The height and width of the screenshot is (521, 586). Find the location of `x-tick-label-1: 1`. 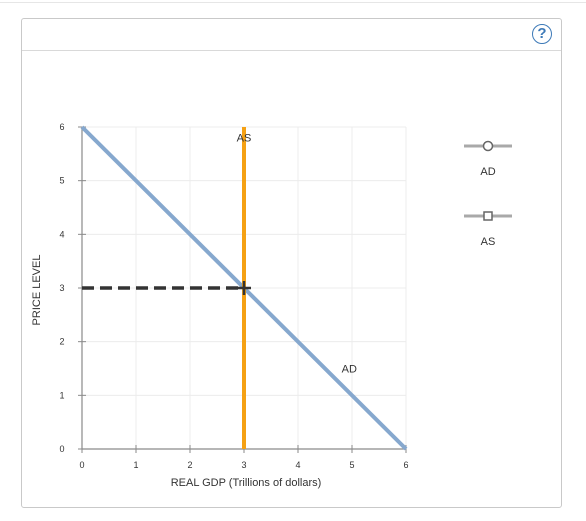

x-tick-label-1: 1 is located at coordinates (135, 465).